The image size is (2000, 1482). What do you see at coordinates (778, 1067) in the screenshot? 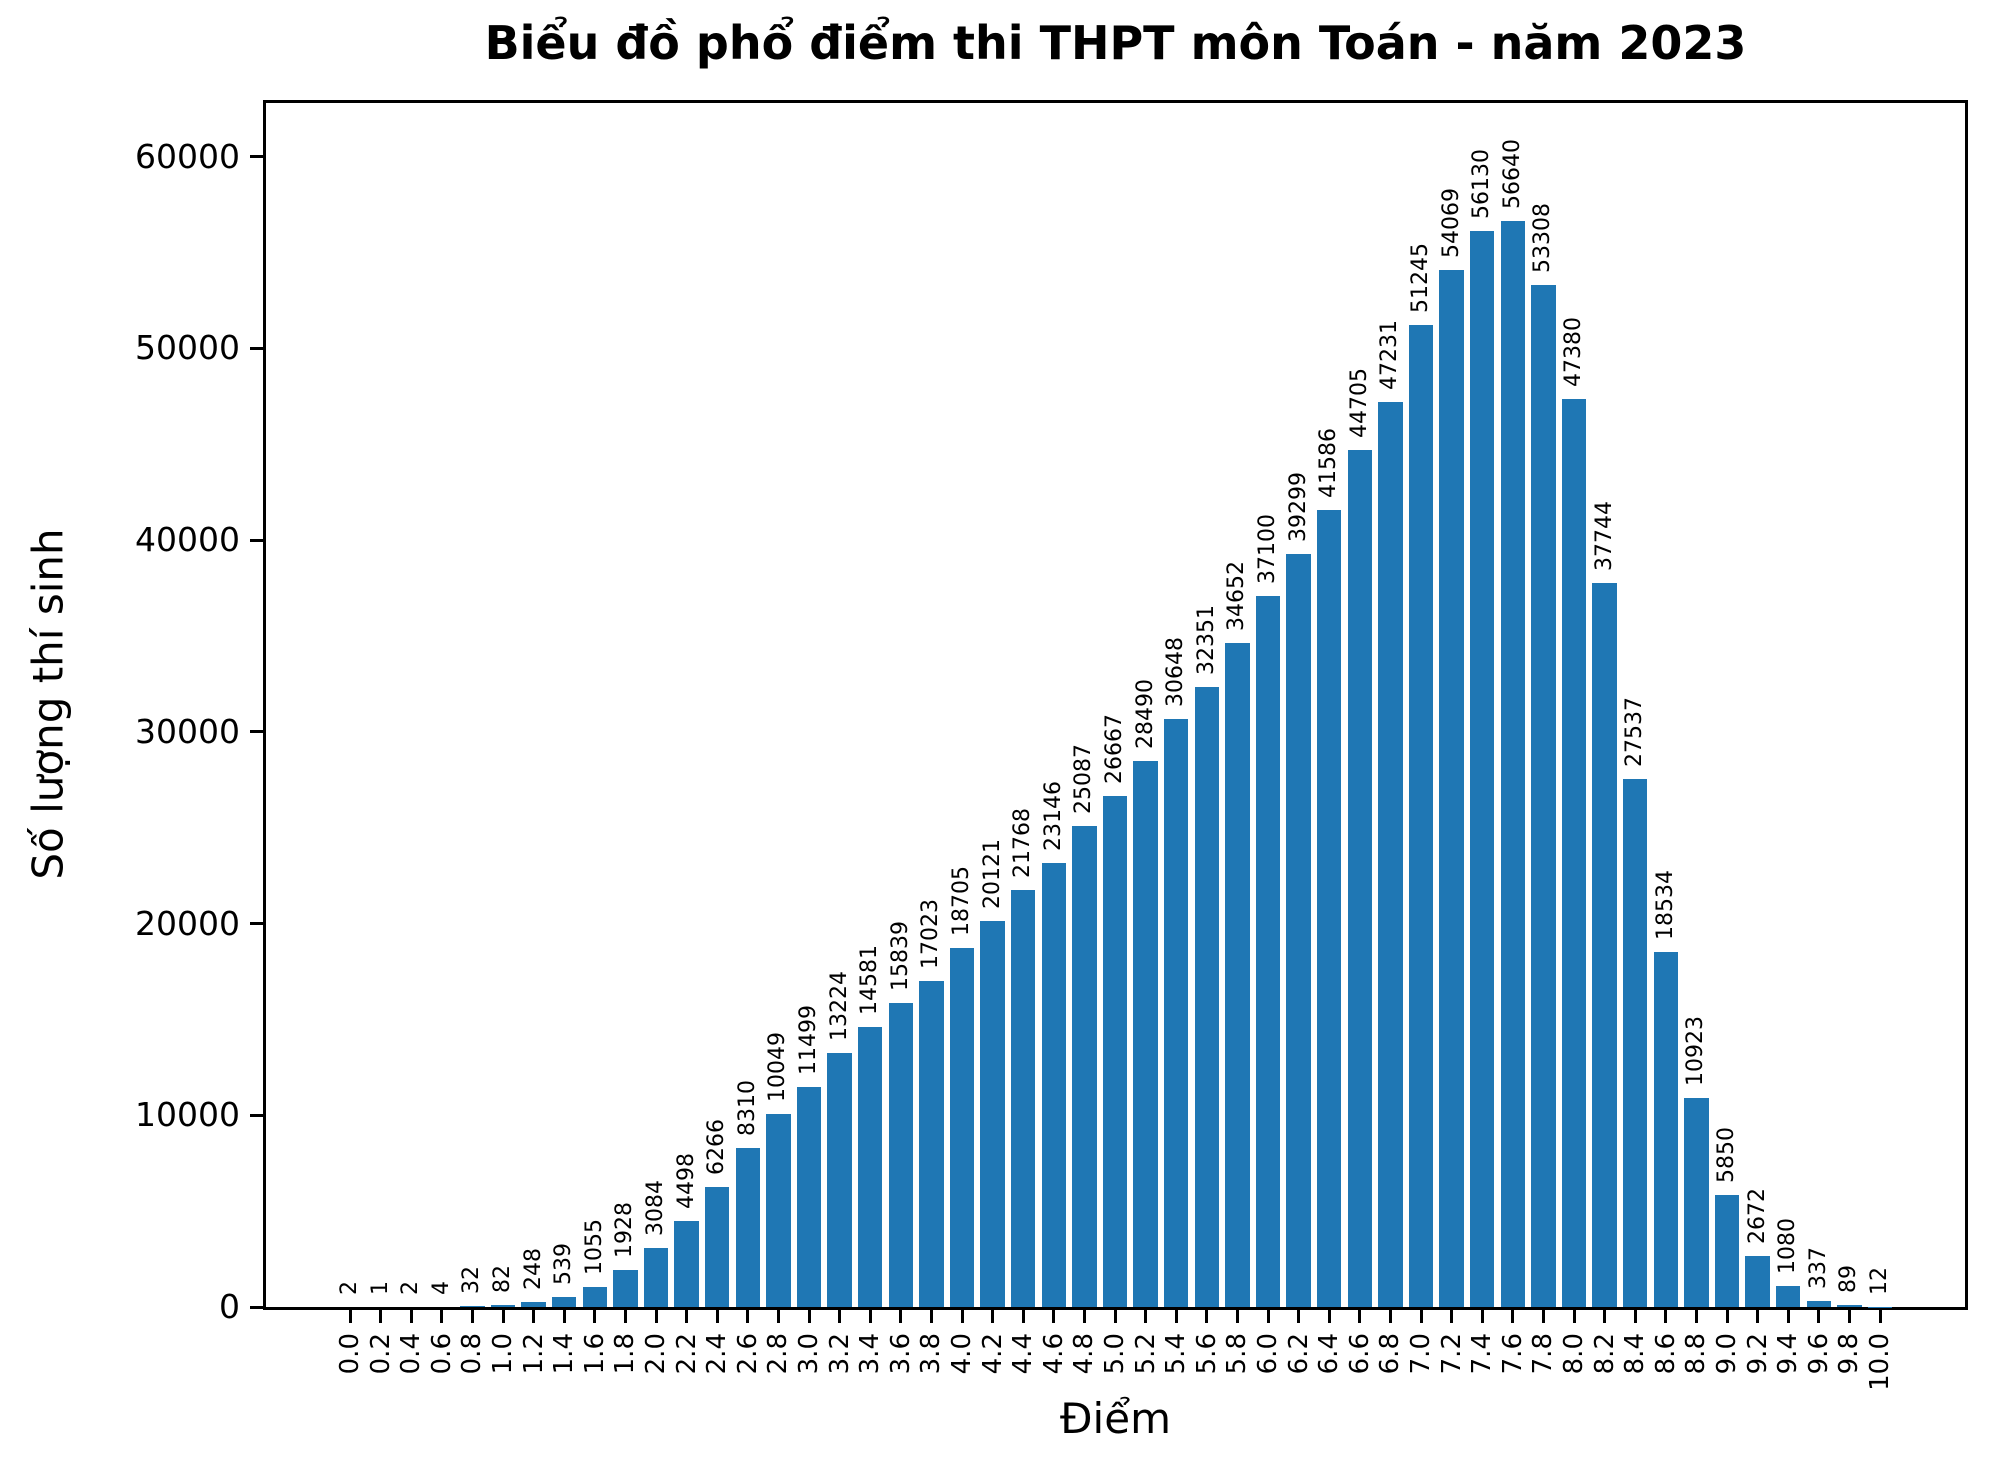
I see `bar-value-label: 10049` at bounding box center [778, 1067].